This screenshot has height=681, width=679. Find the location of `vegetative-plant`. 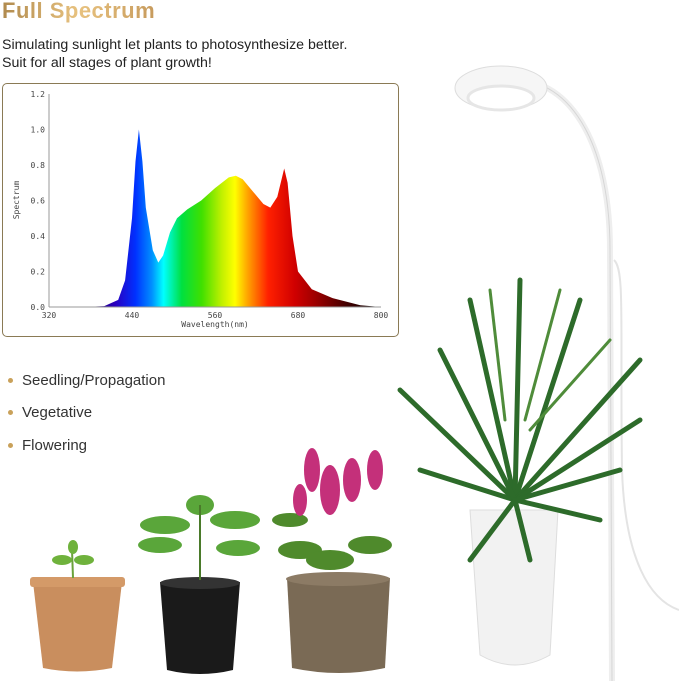

vegetative-plant is located at coordinates (199, 584).